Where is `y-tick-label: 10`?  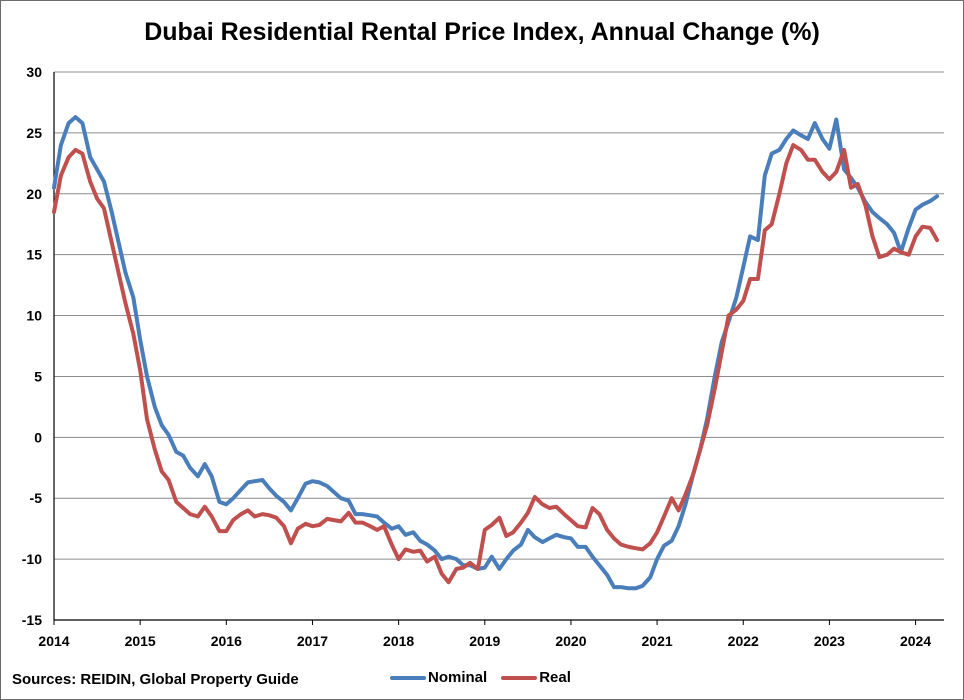 y-tick-label: 10 is located at coordinates (34, 316).